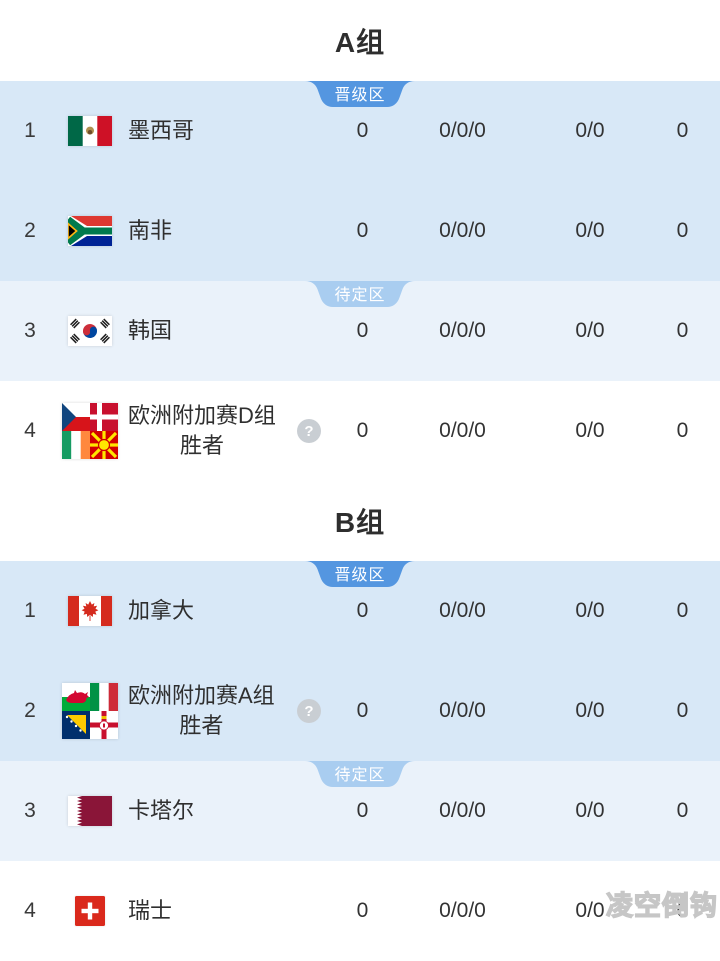 This screenshot has height=961, width=720. What do you see at coordinates (90, 231) in the screenshot?
I see `south-africa-flag-icon` at bounding box center [90, 231].